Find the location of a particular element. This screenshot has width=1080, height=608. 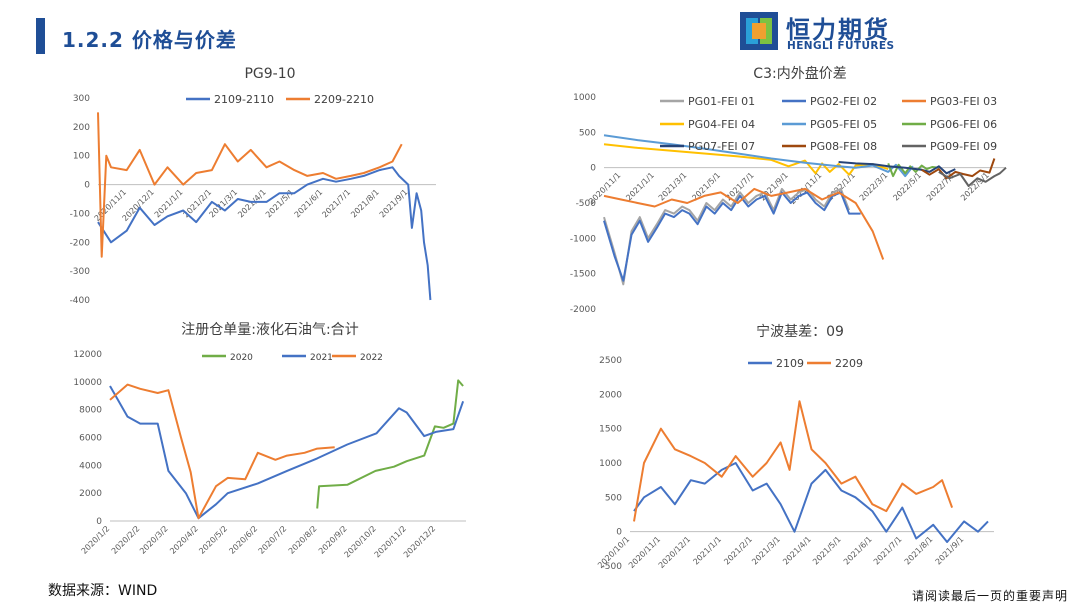

x-tick-label: 2020/2/2 is located at coordinates (126, 540).